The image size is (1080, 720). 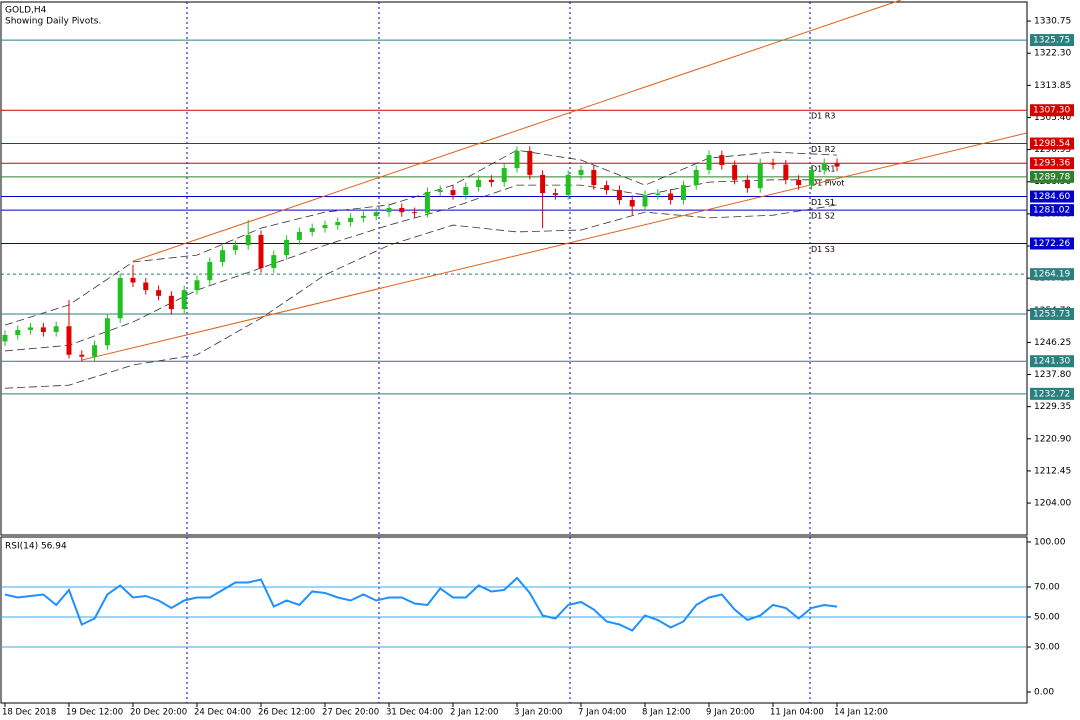 I want to click on y-tick-label: 1296.95, so click(x=1052, y=150).